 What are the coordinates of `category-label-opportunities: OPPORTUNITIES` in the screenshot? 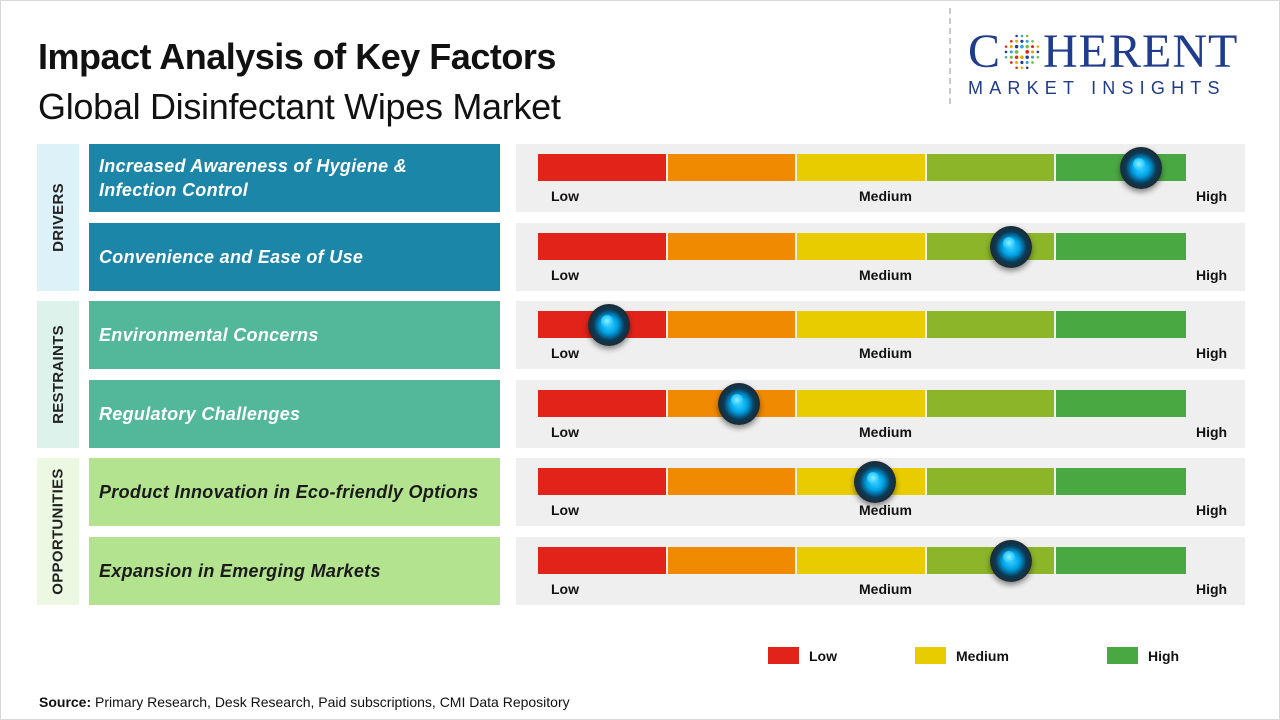 It's located at (58, 531).